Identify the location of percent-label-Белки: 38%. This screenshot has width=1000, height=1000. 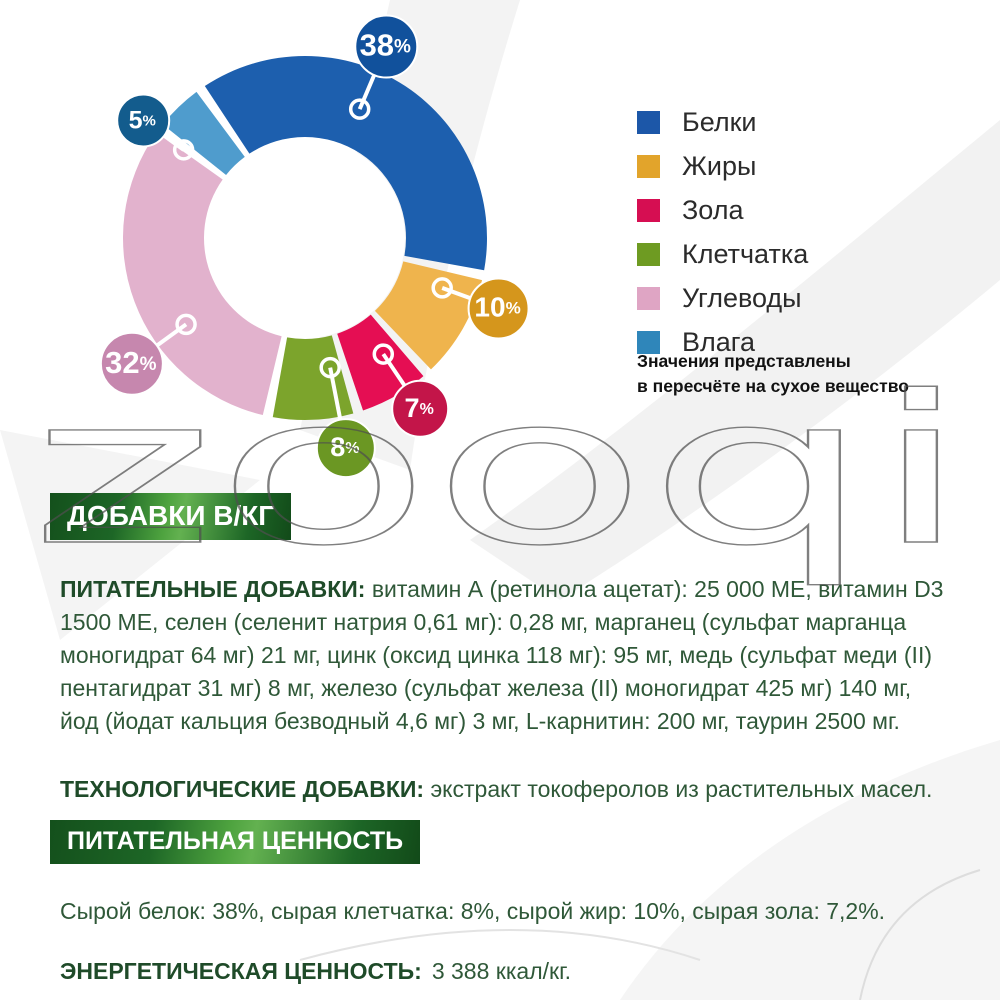
(385, 45).